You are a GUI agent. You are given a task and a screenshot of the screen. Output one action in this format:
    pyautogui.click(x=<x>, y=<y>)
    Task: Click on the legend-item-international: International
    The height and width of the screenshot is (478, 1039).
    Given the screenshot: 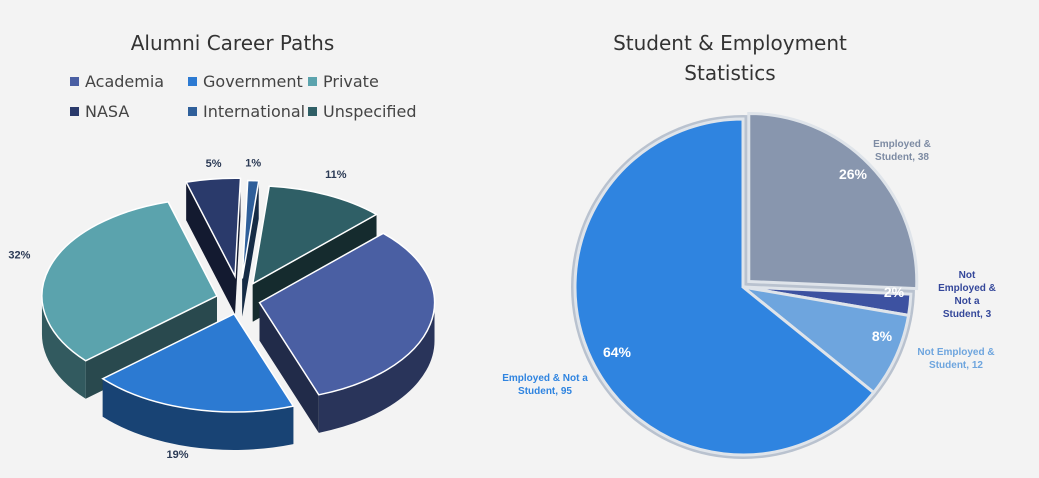 What is the action you would take?
    pyautogui.click(x=246, y=111)
    